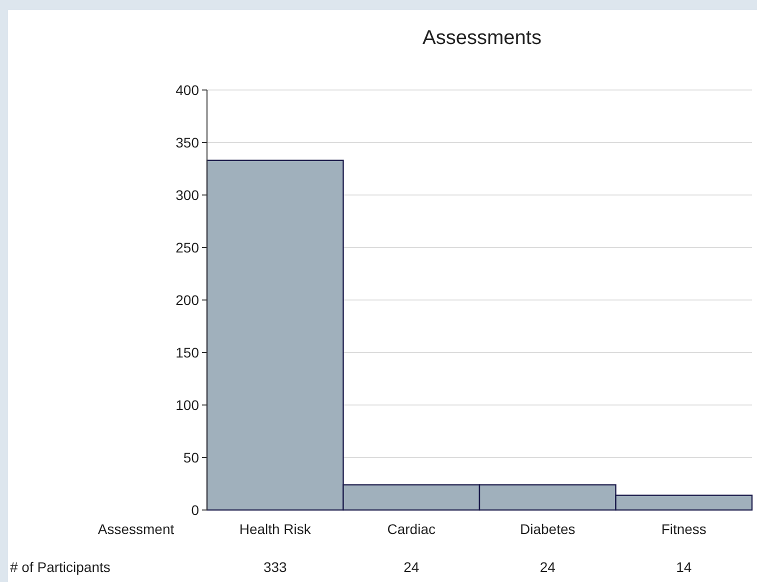  I want to click on y-tick-label: 400, so click(188, 90).